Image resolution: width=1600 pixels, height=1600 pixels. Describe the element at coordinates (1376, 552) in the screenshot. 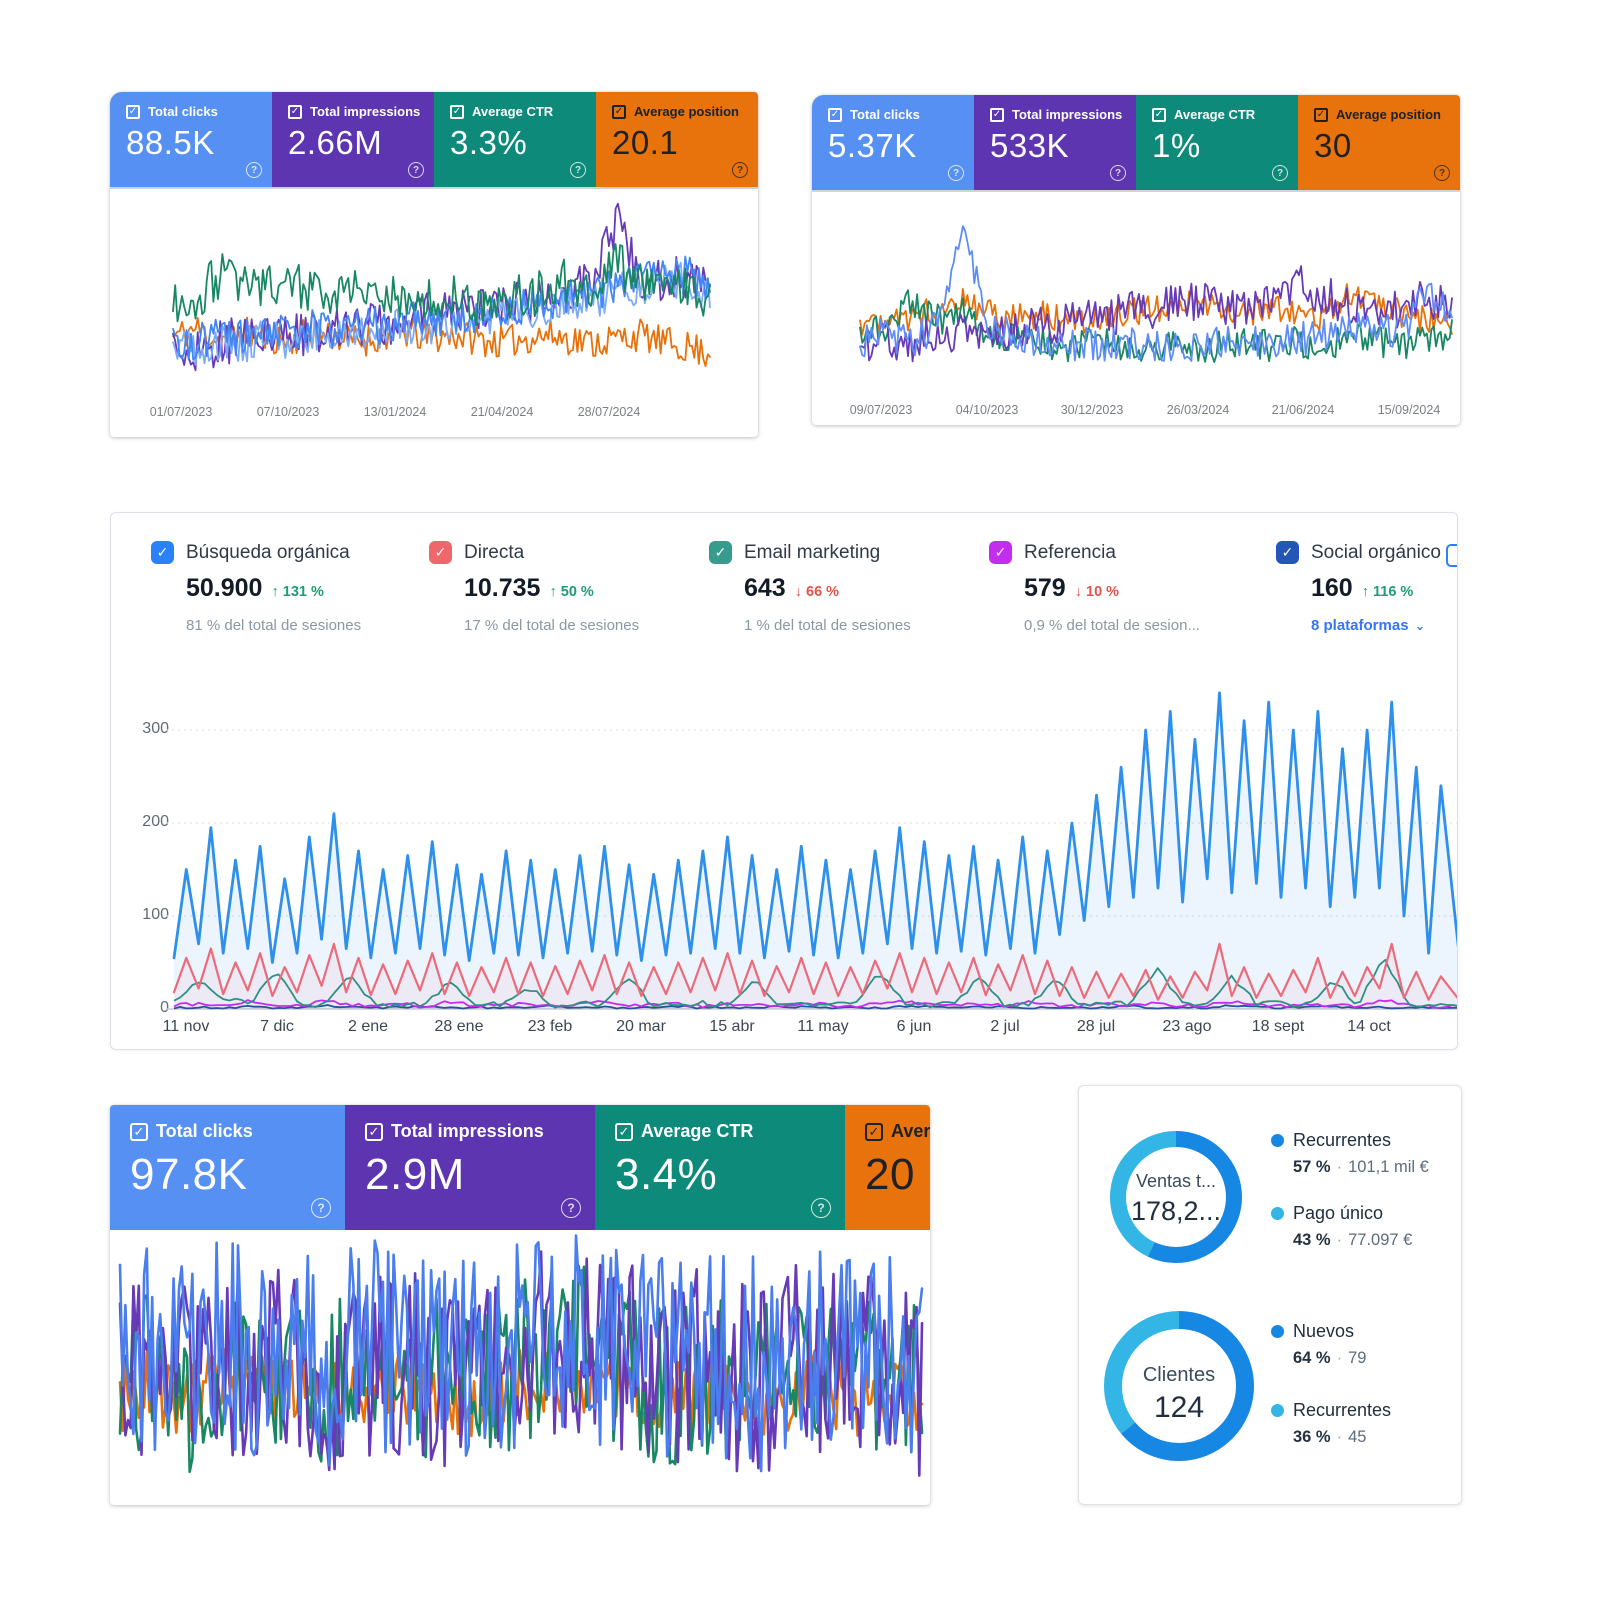

I see `source-label: Social orgánico` at that location.